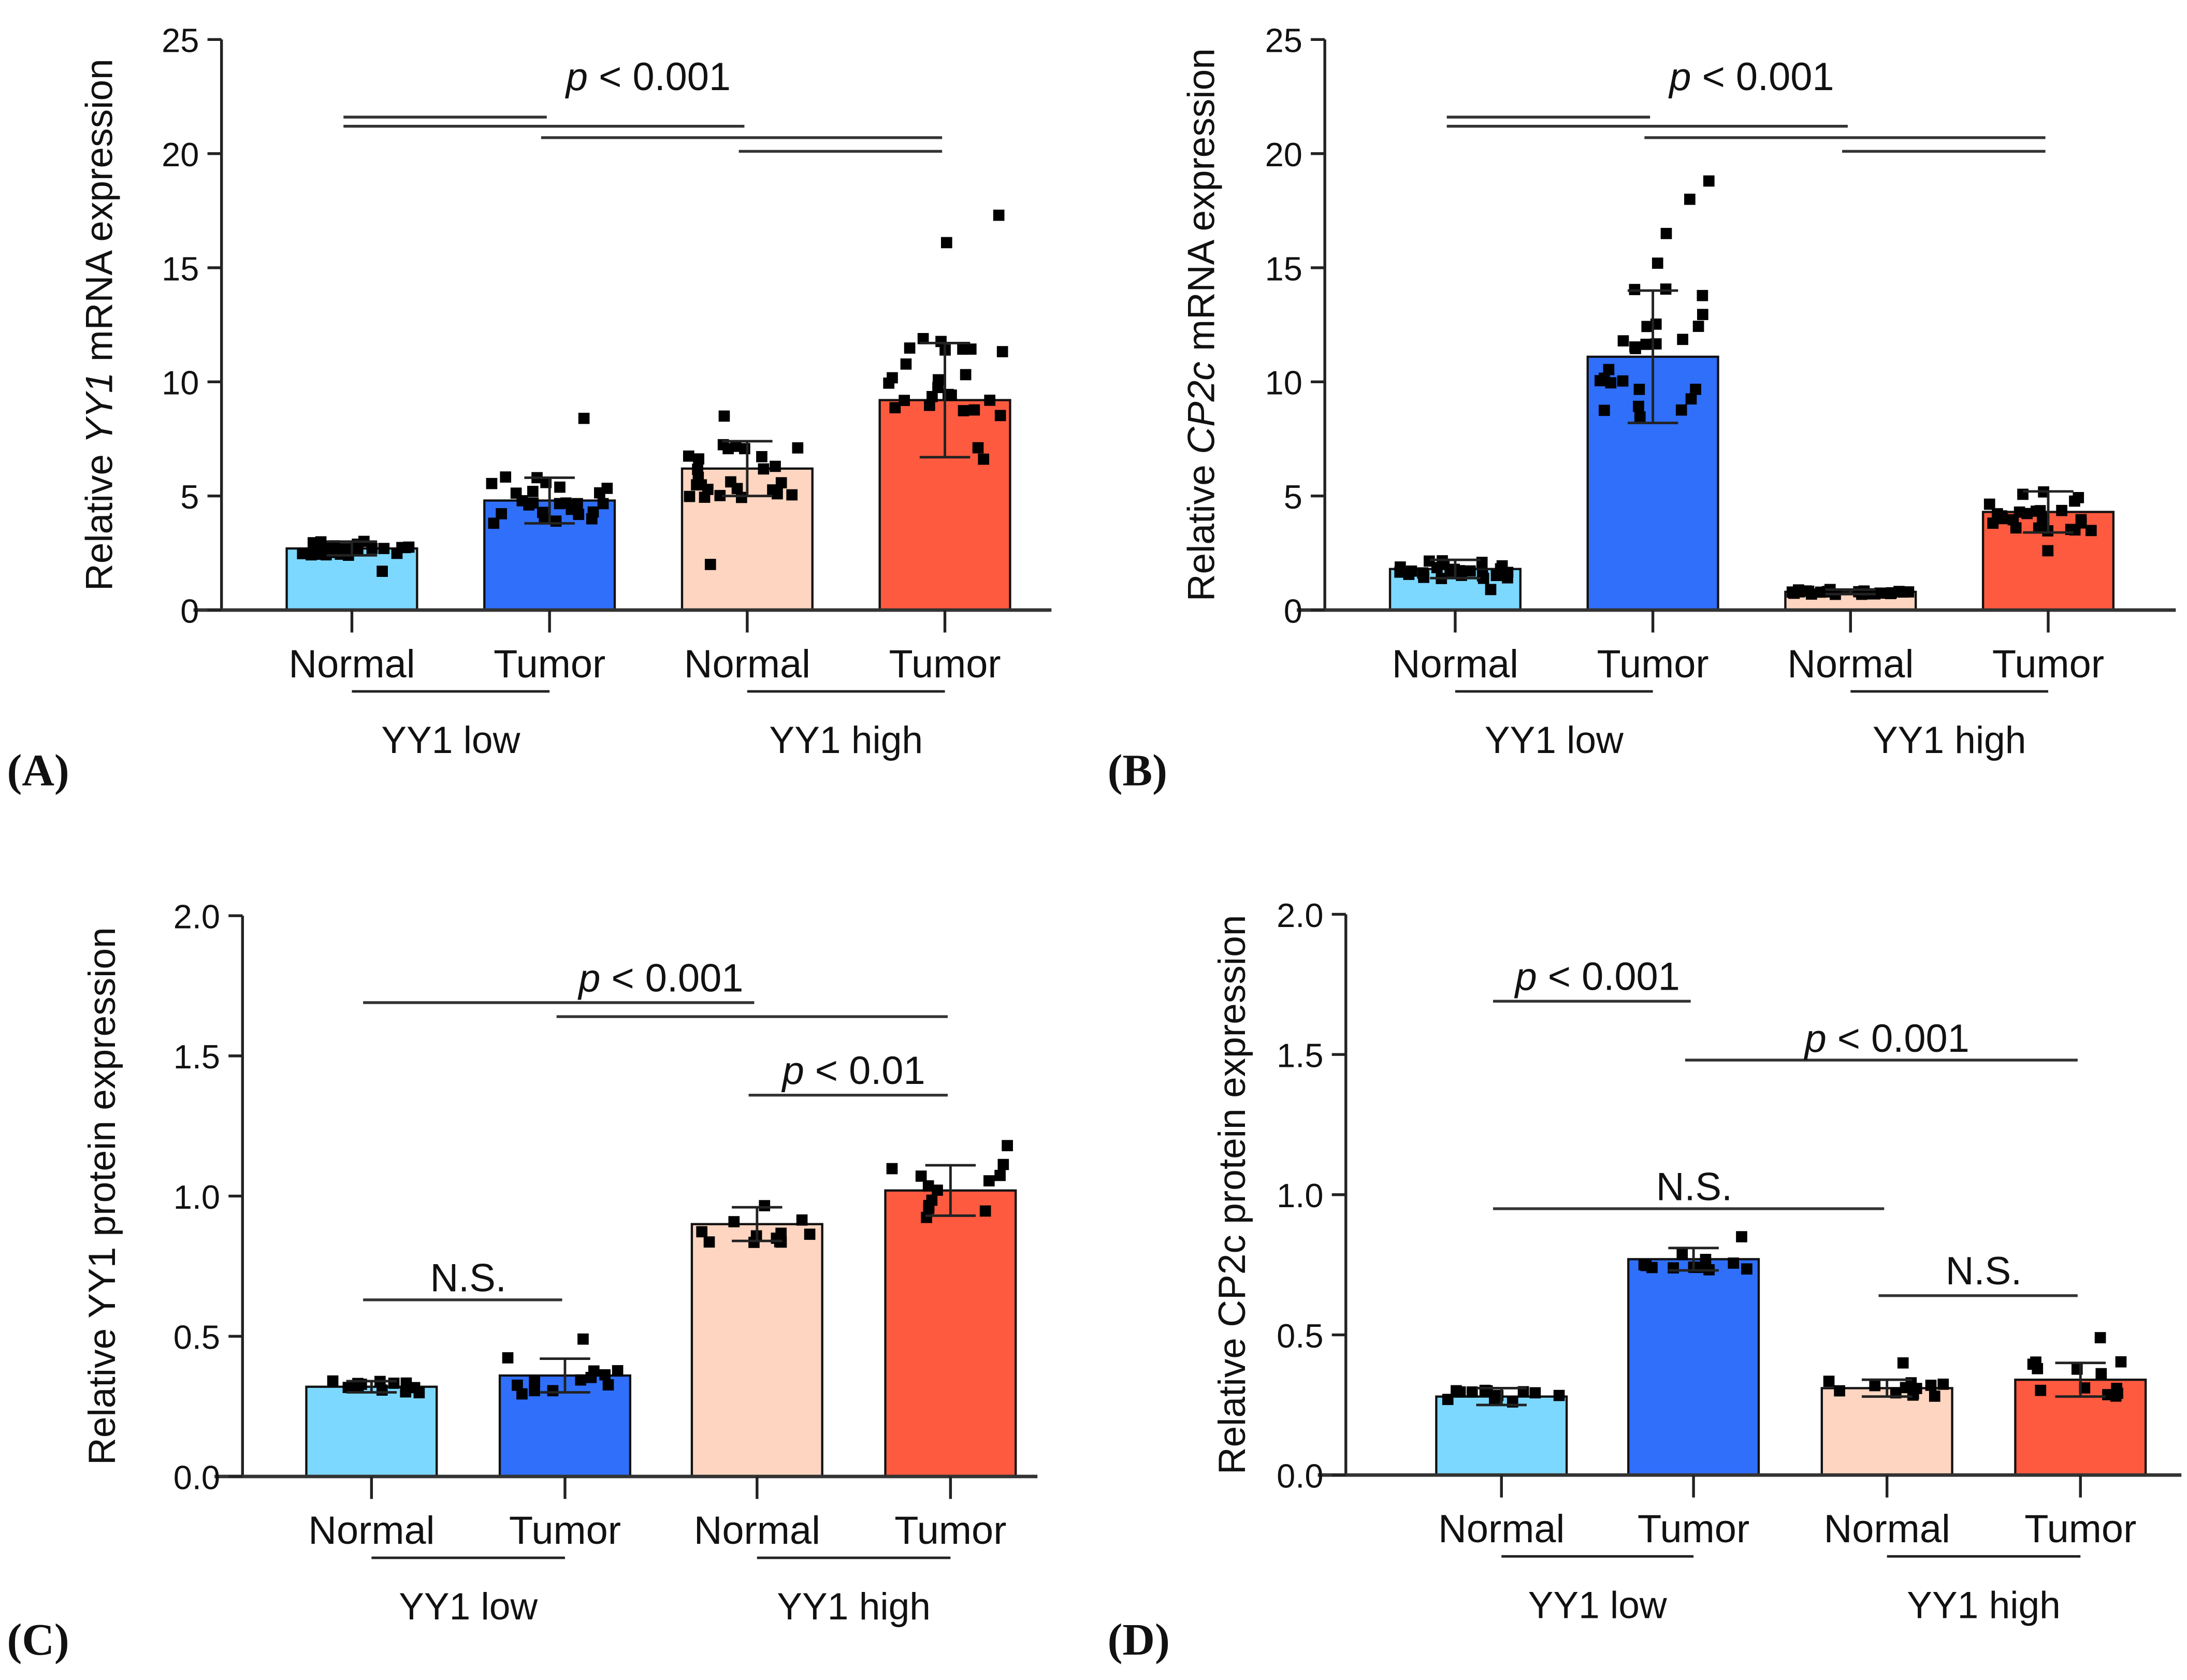 The image size is (2187, 1680). Describe the element at coordinates (1300, 915) in the screenshot. I see `y-tick-label: 2.0` at that location.